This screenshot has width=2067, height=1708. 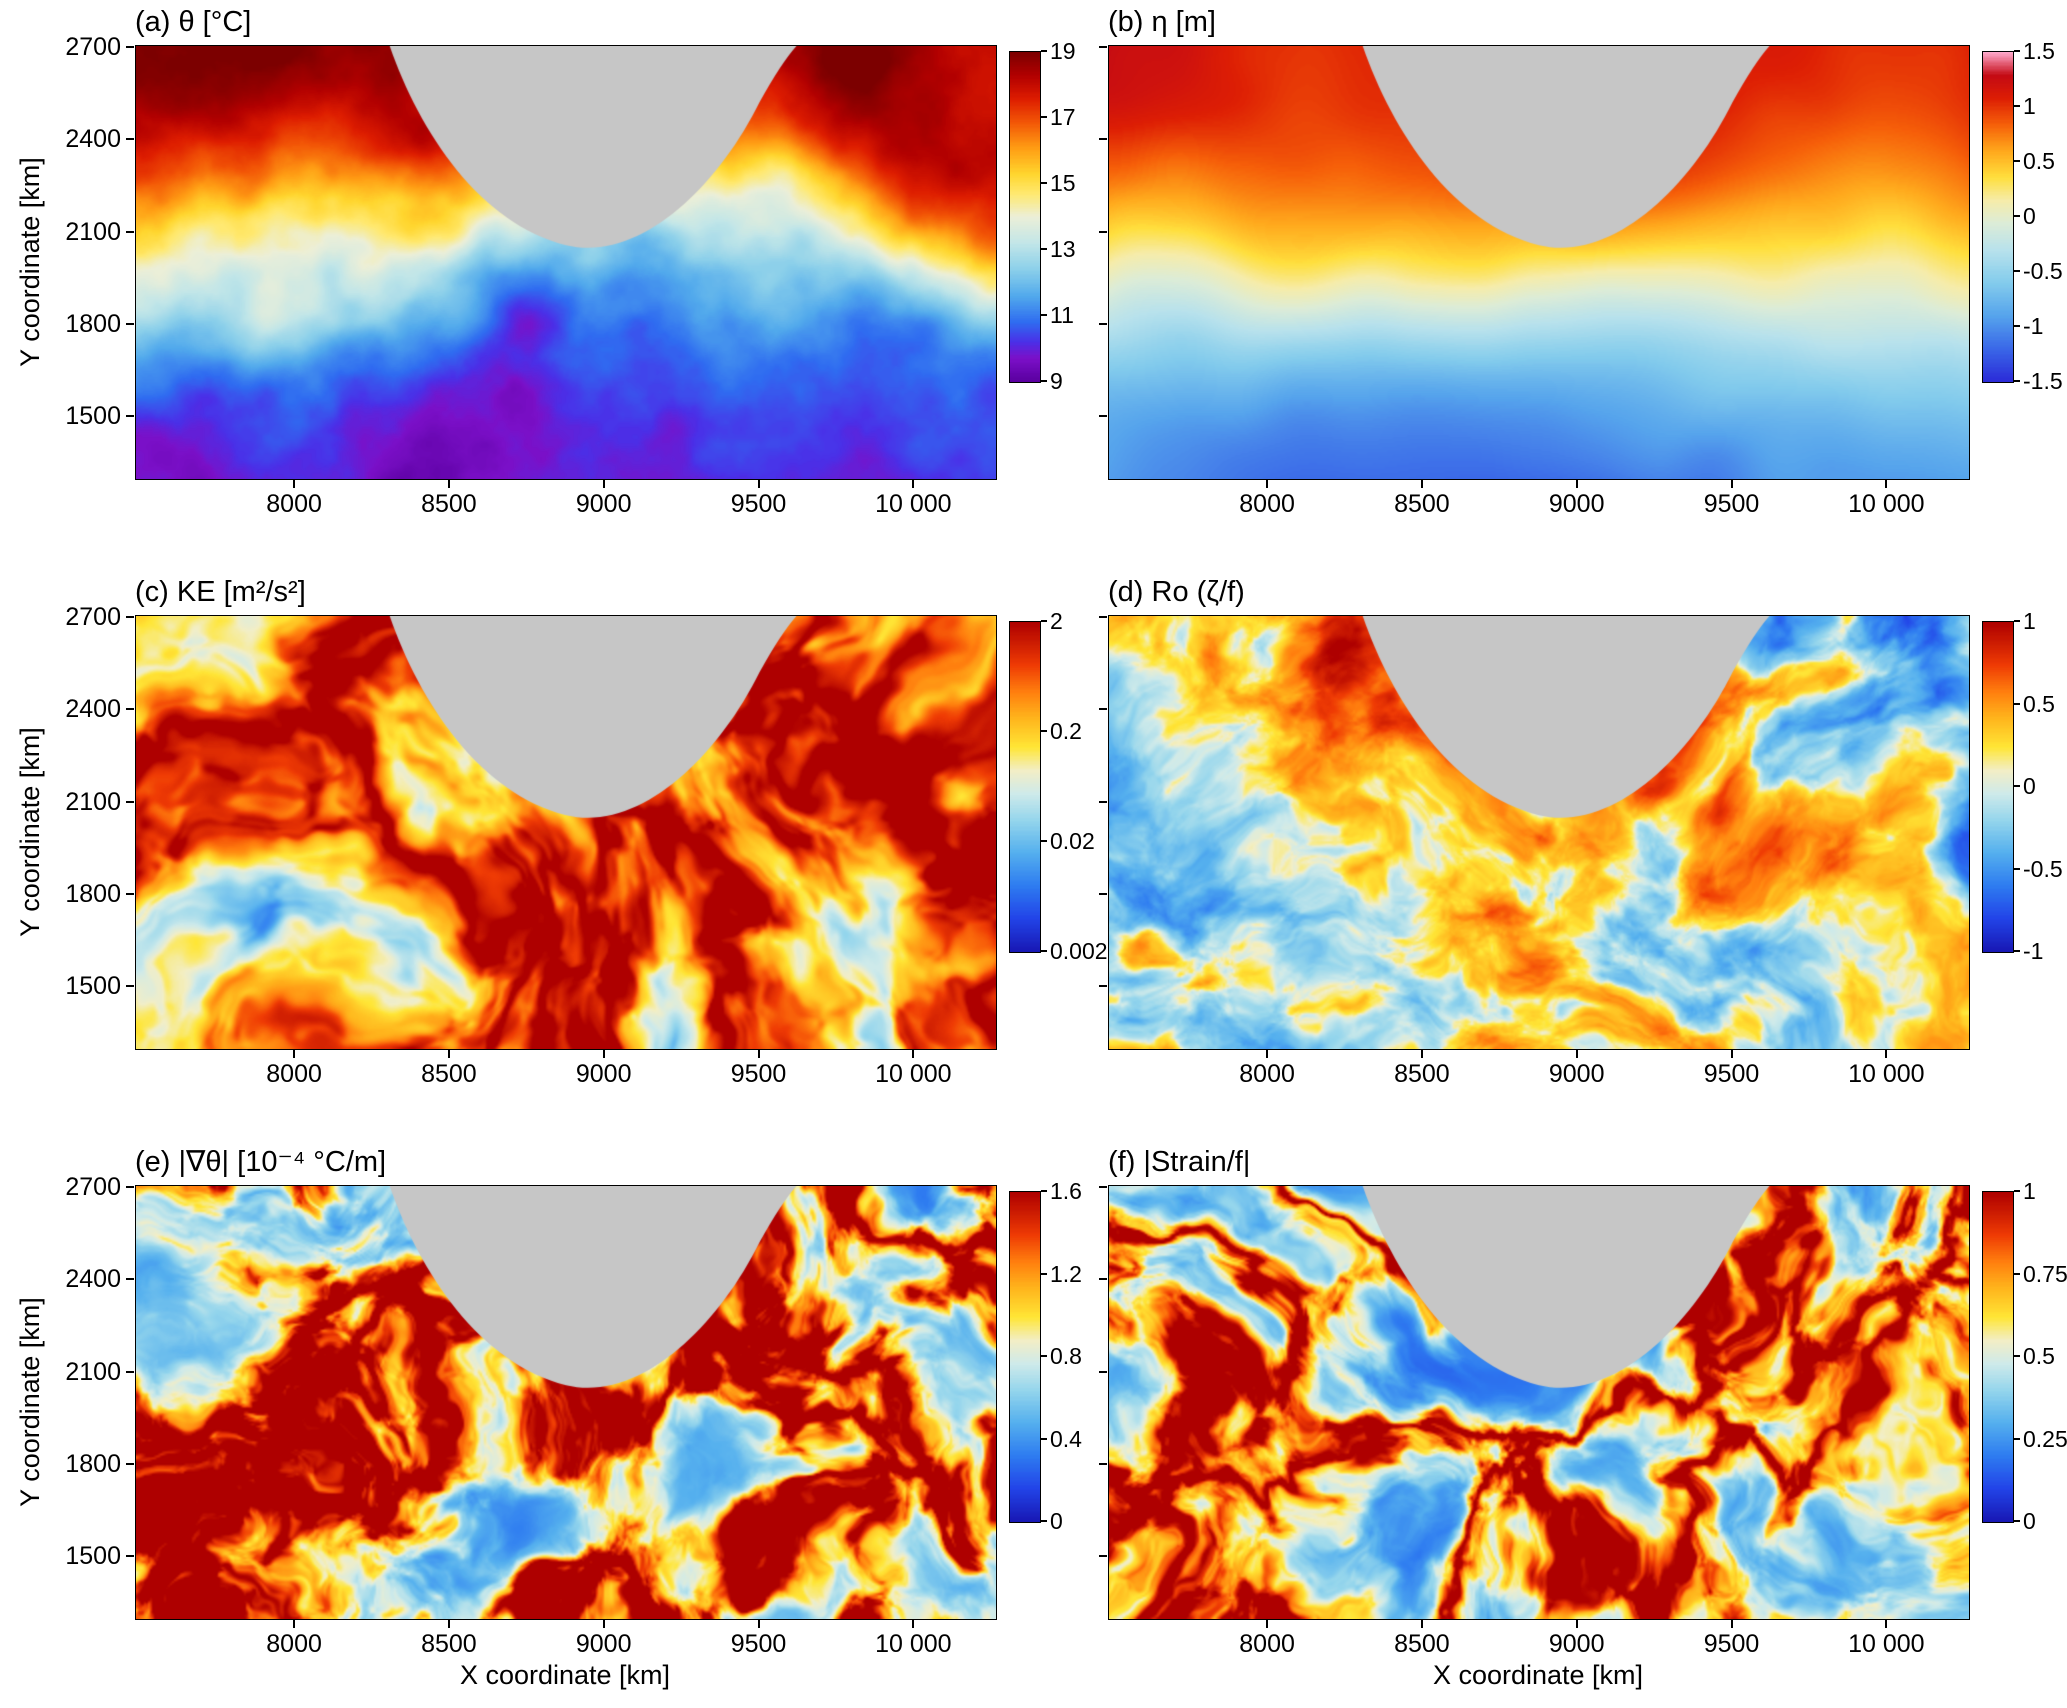 What do you see at coordinates (1538, 1675) in the screenshot?
I see `x-axis-label-right: X coordinate [km]` at bounding box center [1538, 1675].